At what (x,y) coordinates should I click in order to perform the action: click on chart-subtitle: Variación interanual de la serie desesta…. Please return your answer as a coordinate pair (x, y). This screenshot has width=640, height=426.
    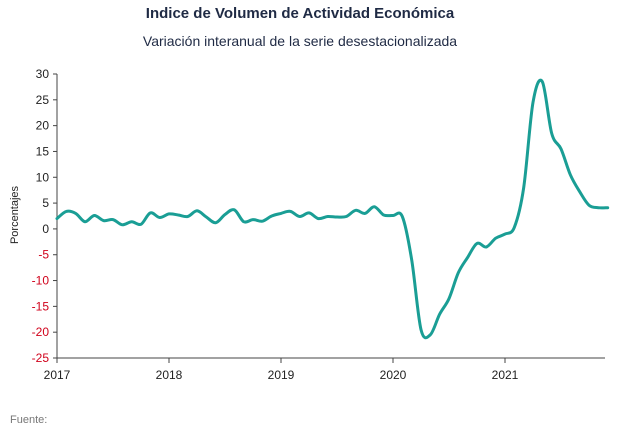
    Looking at the image, I should click on (300, 41).